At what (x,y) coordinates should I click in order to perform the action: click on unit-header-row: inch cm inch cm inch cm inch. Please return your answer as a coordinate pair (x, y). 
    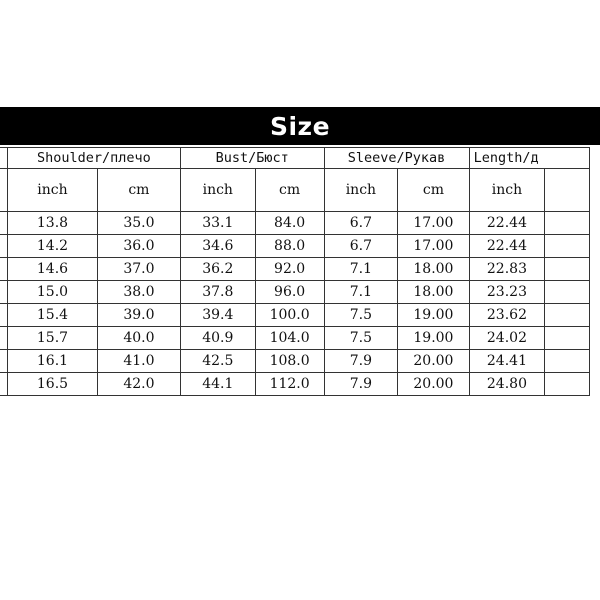
    Looking at the image, I should click on (295, 190).